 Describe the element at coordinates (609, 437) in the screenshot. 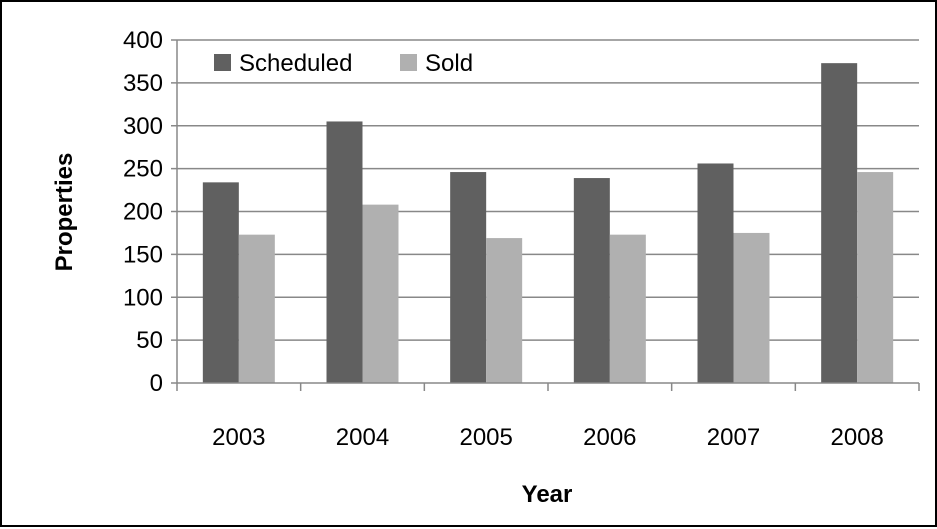

I see `x-tick-label: 2006` at that location.